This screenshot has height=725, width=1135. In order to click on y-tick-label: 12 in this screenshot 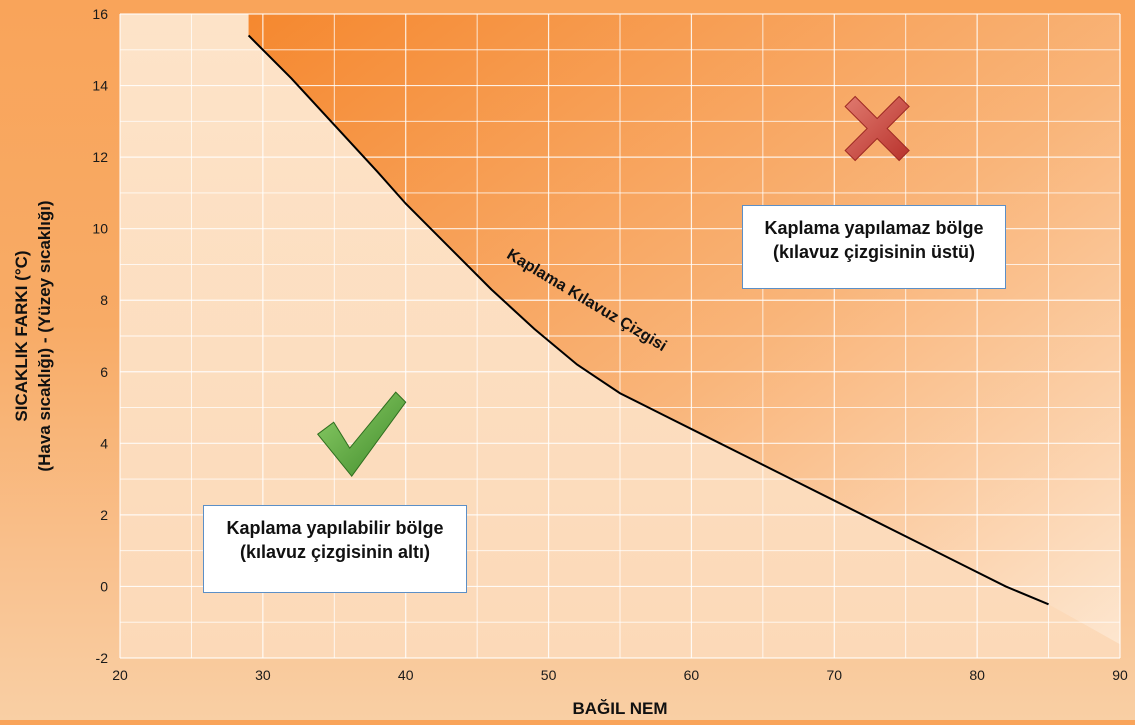, I will do `click(100, 157)`.